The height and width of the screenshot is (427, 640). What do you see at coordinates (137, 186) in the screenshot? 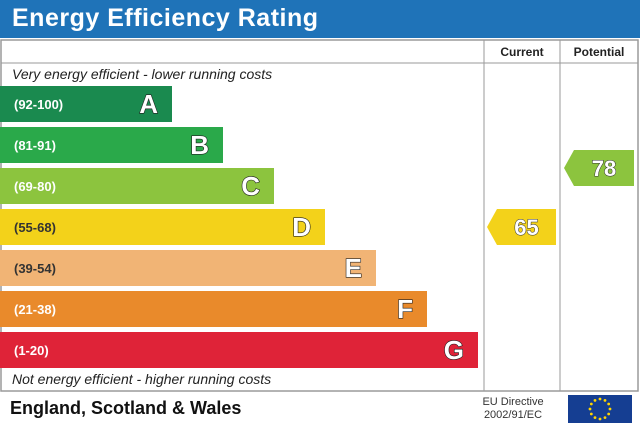
I see `band-c-bar` at bounding box center [137, 186].